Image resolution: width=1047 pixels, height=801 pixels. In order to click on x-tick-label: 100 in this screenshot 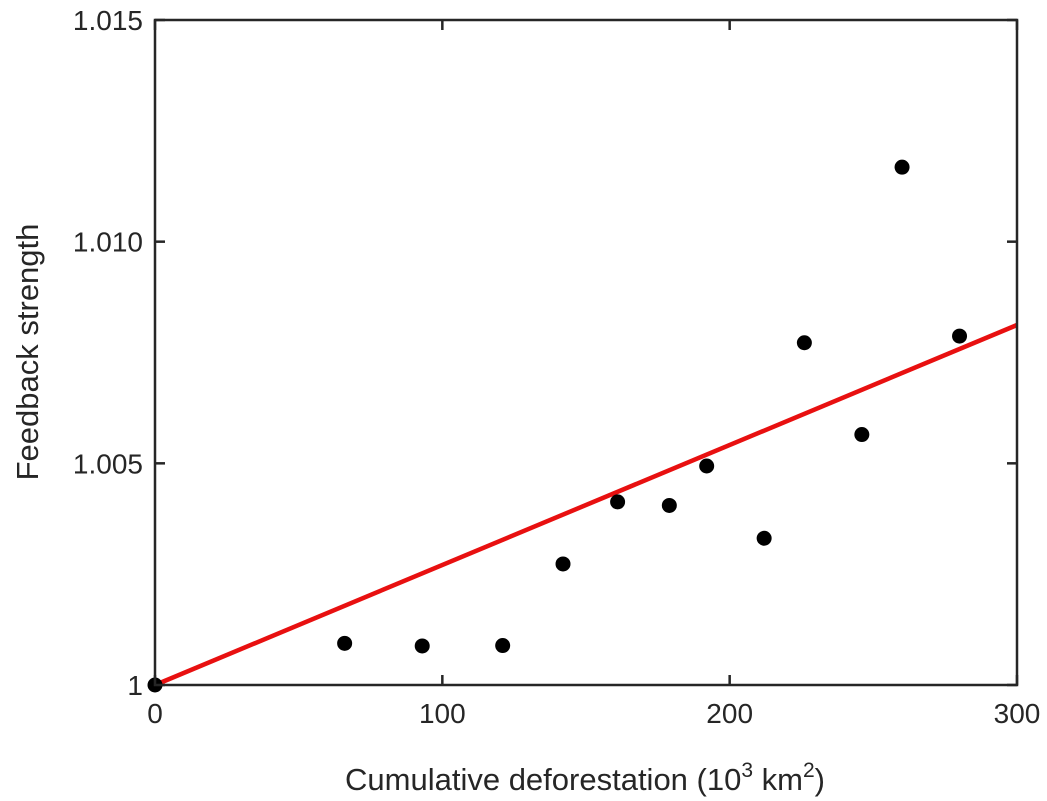, I will do `click(442, 713)`.